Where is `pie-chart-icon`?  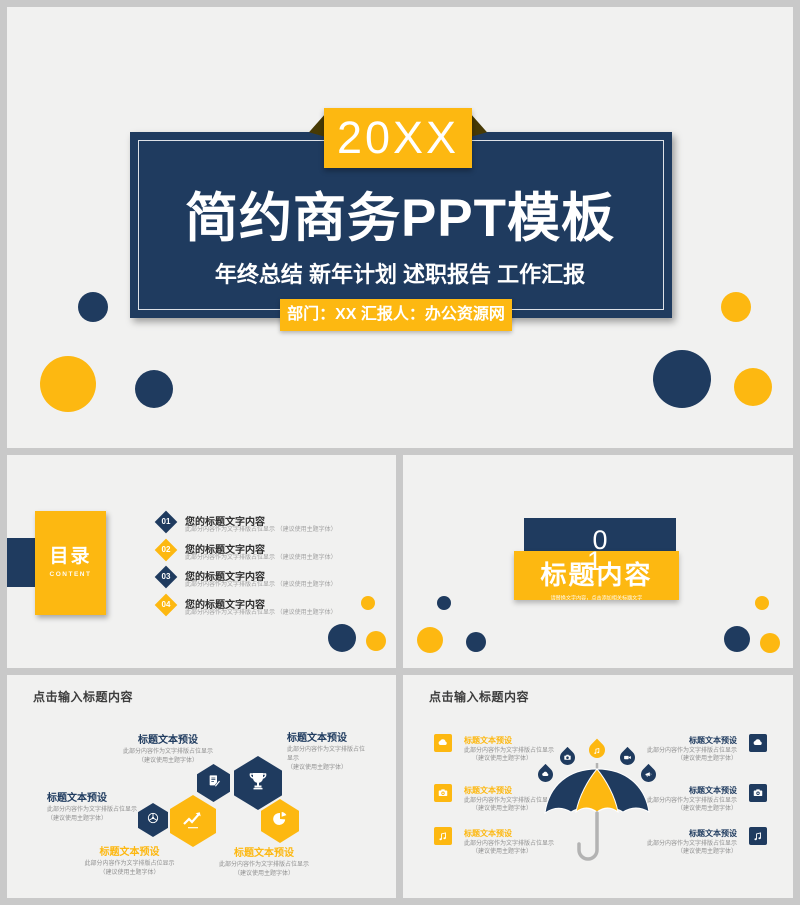 pie-chart-icon is located at coordinates (280, 821).